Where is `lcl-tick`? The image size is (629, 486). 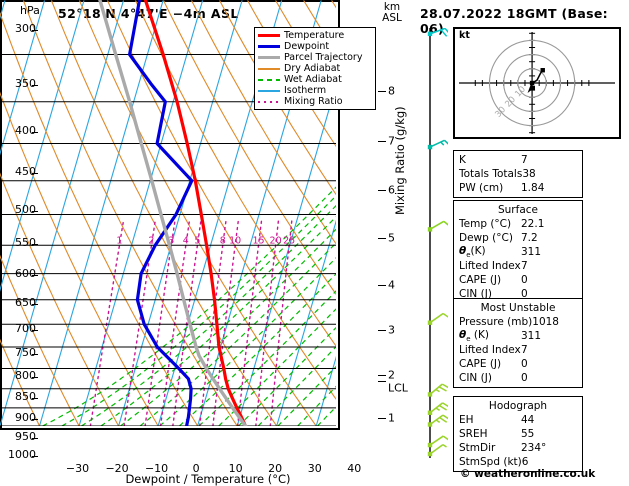
lcl-tick is located at coordinates (382, 382).